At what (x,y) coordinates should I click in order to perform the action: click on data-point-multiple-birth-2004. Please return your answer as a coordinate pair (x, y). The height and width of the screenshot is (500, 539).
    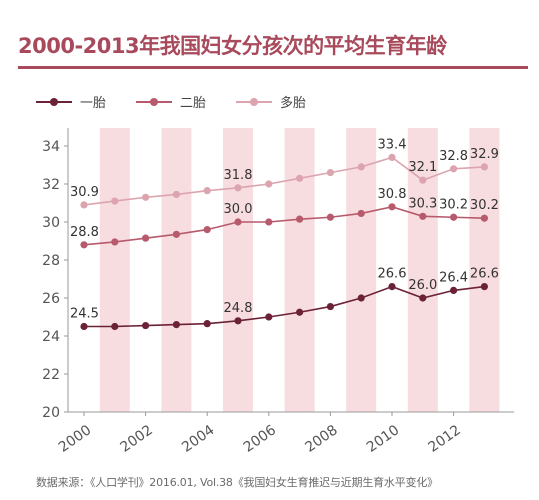
    Looking at the image, I should click on (207, 191).